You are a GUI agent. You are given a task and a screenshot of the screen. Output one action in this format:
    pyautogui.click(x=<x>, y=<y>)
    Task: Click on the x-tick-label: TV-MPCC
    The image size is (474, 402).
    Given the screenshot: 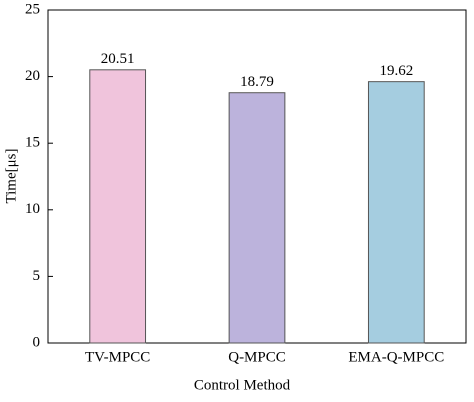 What is the action you would take?
    pyautogui.click(x=117, y=357)
    